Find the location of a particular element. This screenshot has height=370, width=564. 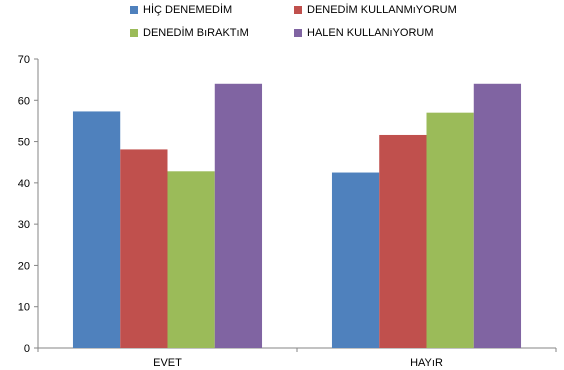

y-tick-label: 70 is located at coordinates (24, 60).